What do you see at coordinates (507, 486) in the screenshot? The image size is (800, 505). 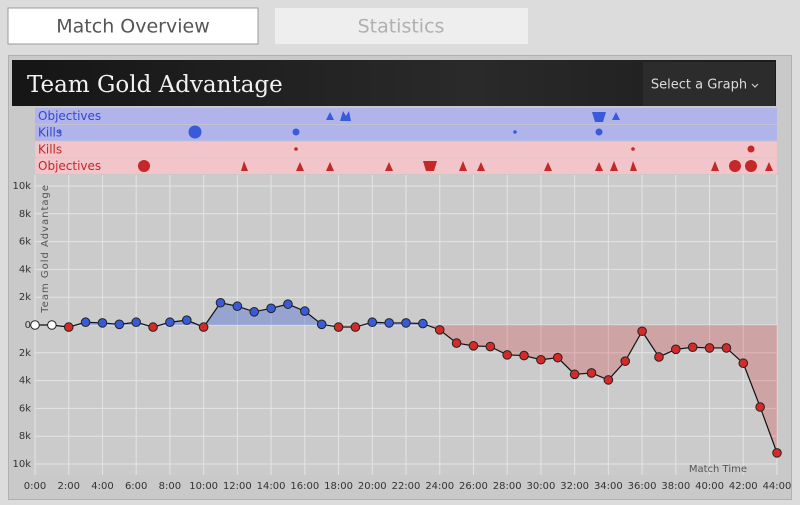 I see `x-tick-label: 28:00` at bounding box center [507, 486].